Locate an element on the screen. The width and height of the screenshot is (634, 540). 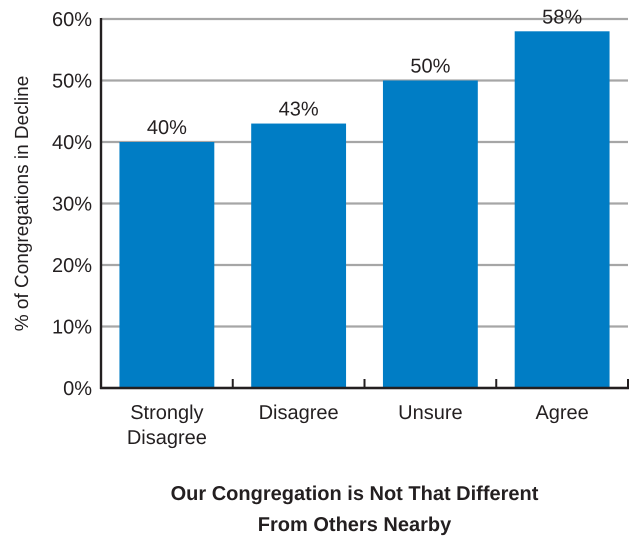
data-label: 50% is located at coordinates (430, 67).